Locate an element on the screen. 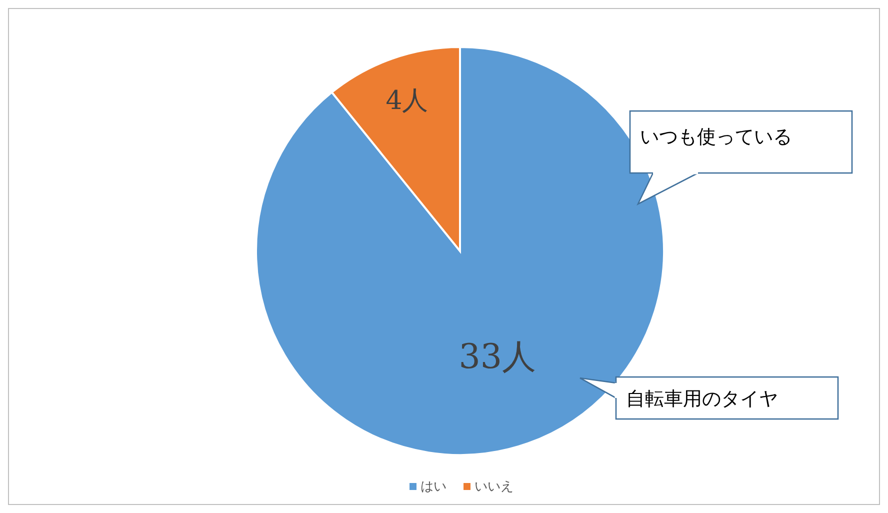 This screenshot has height=513, width=888. legend-label: はい is located at coordinates (433, 487).